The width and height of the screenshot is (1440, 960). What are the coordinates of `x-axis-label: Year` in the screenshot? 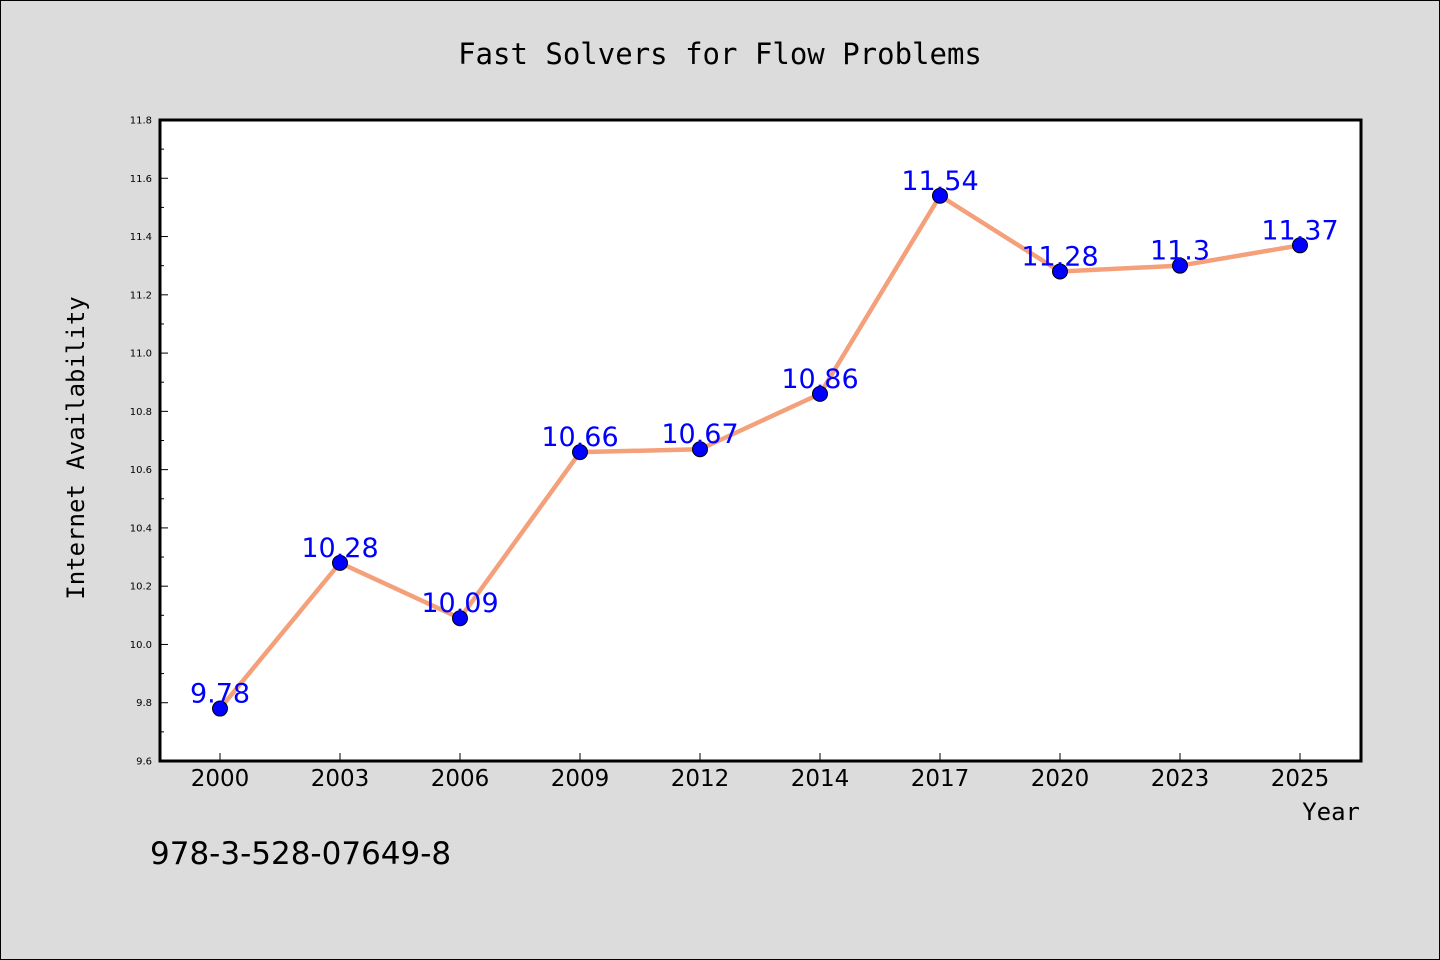 It's located at (1331, 812).